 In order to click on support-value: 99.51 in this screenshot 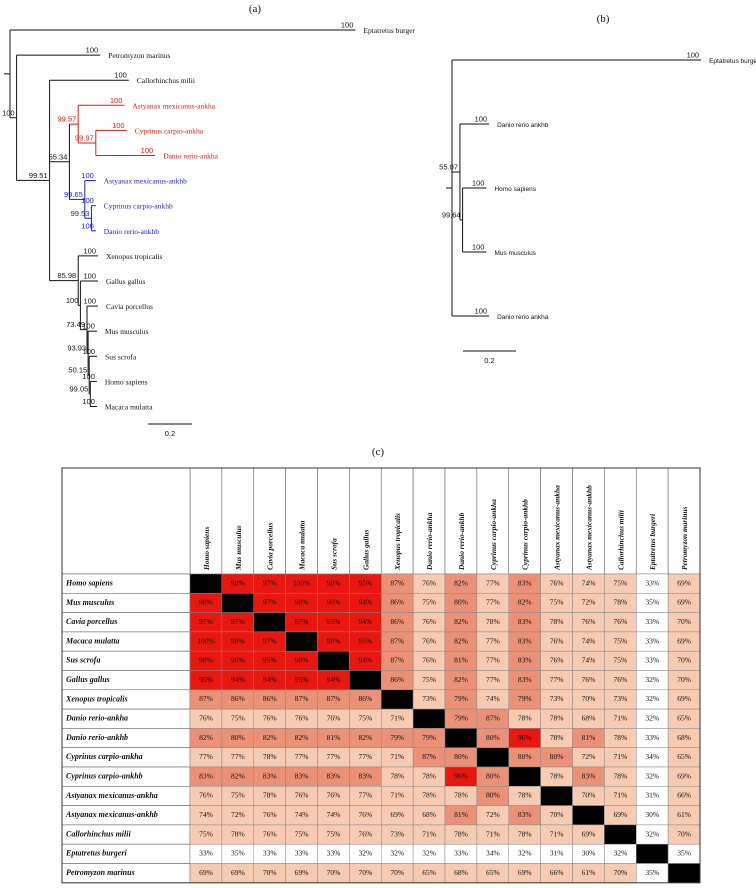, I will do `click(38, 175)`.